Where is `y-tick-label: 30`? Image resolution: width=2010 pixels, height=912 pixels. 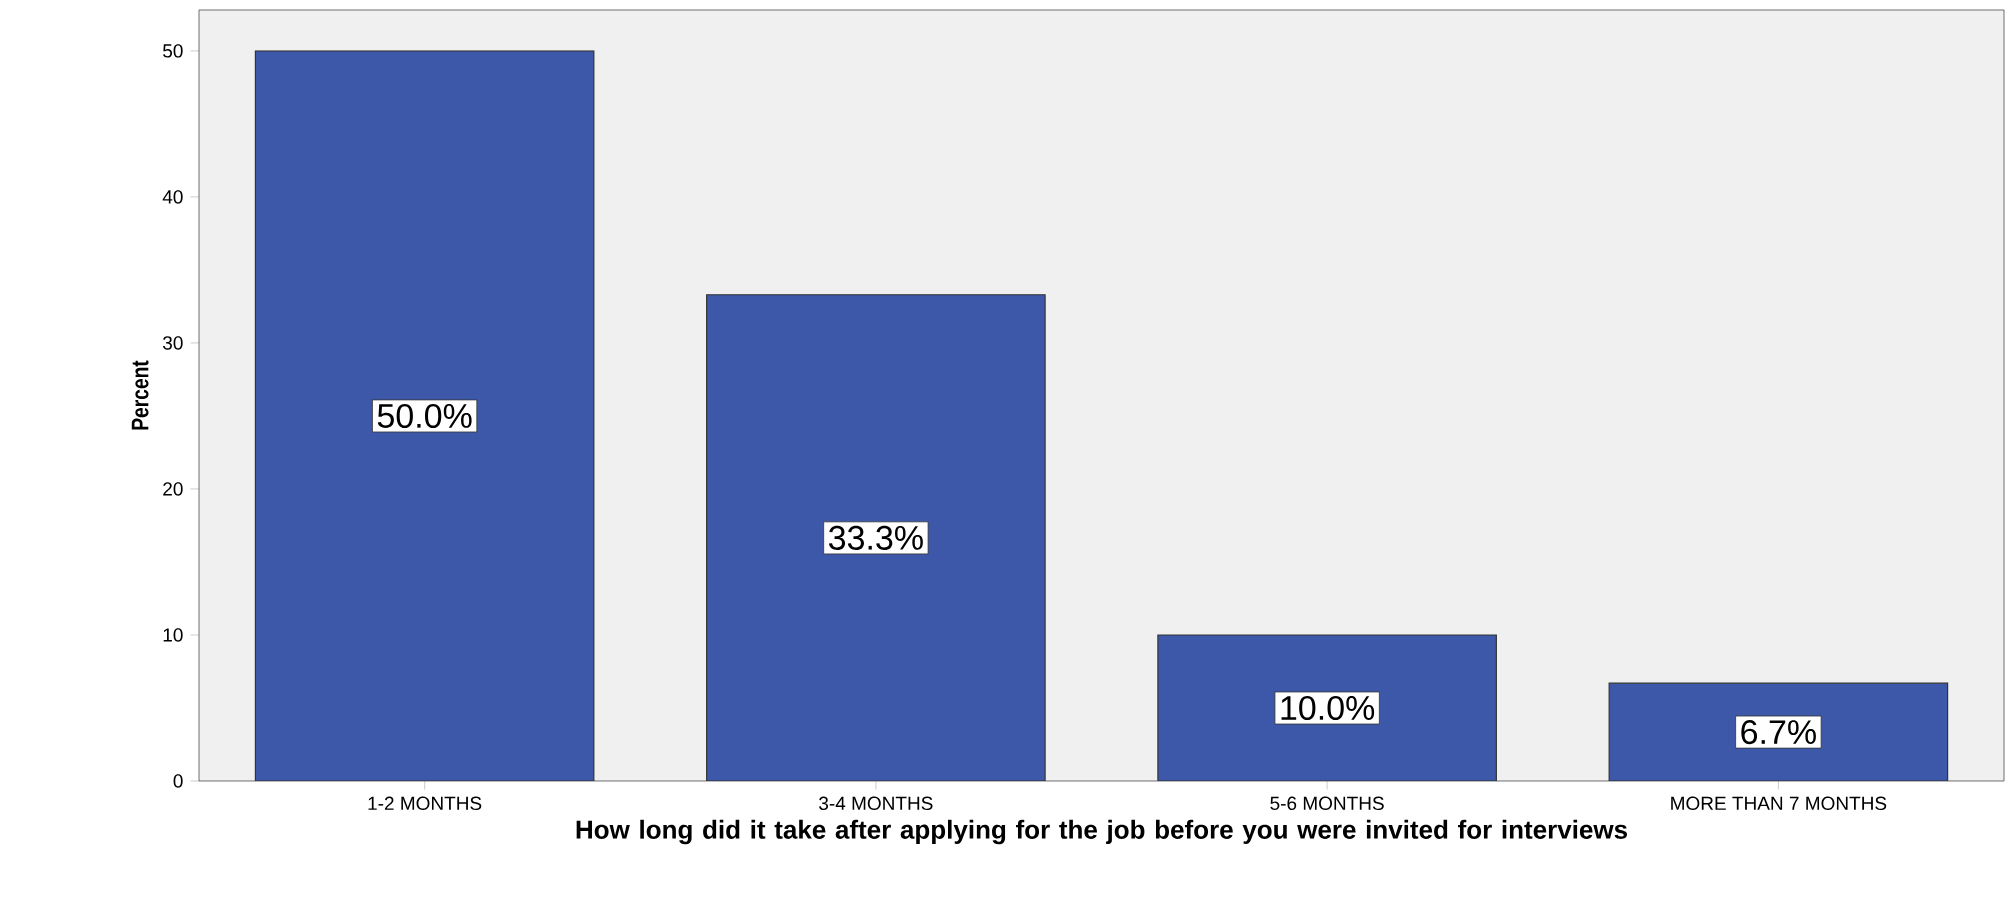
y-tick-label: 30 is located at coordinates (172, 343).